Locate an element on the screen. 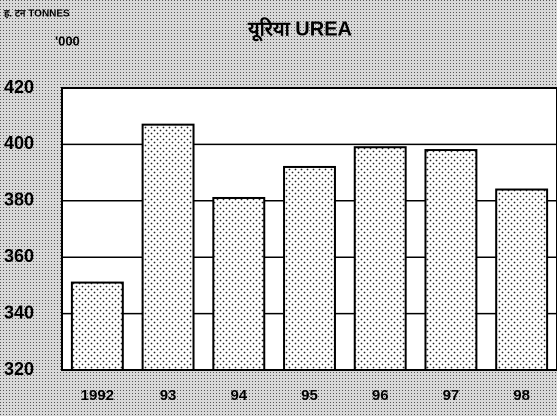  y-tick-label: 340 is located at coordinates (19, 312).